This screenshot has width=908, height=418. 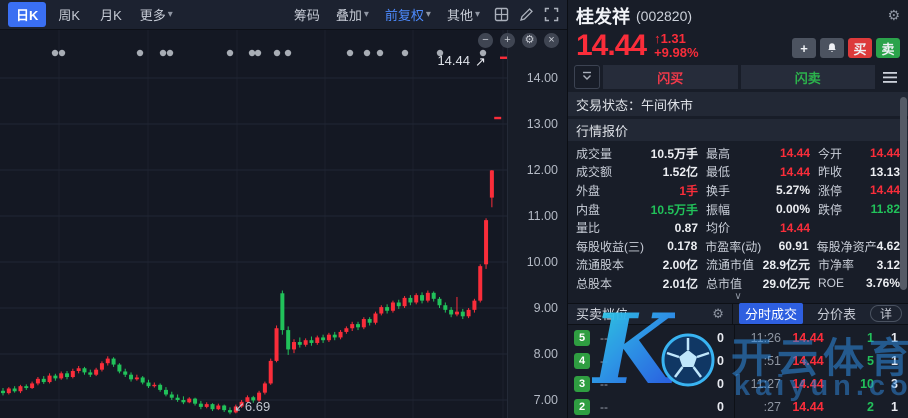 I want to click on quote-value: 0.00%, so click(x=792, y=209).